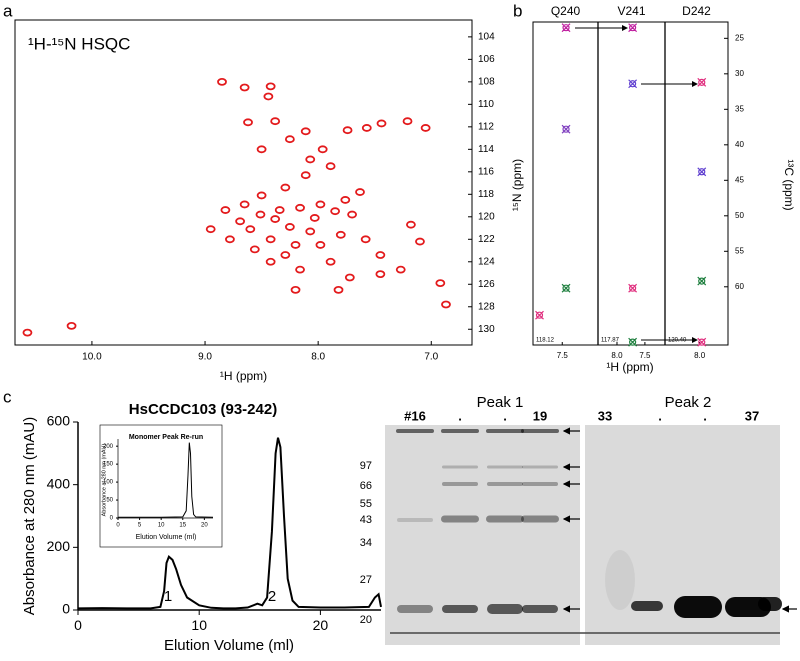  What do you see at coordinates (739, 286) in the screenshot?
I see `y-tick-label: 60` at bounding box center [739, 286].